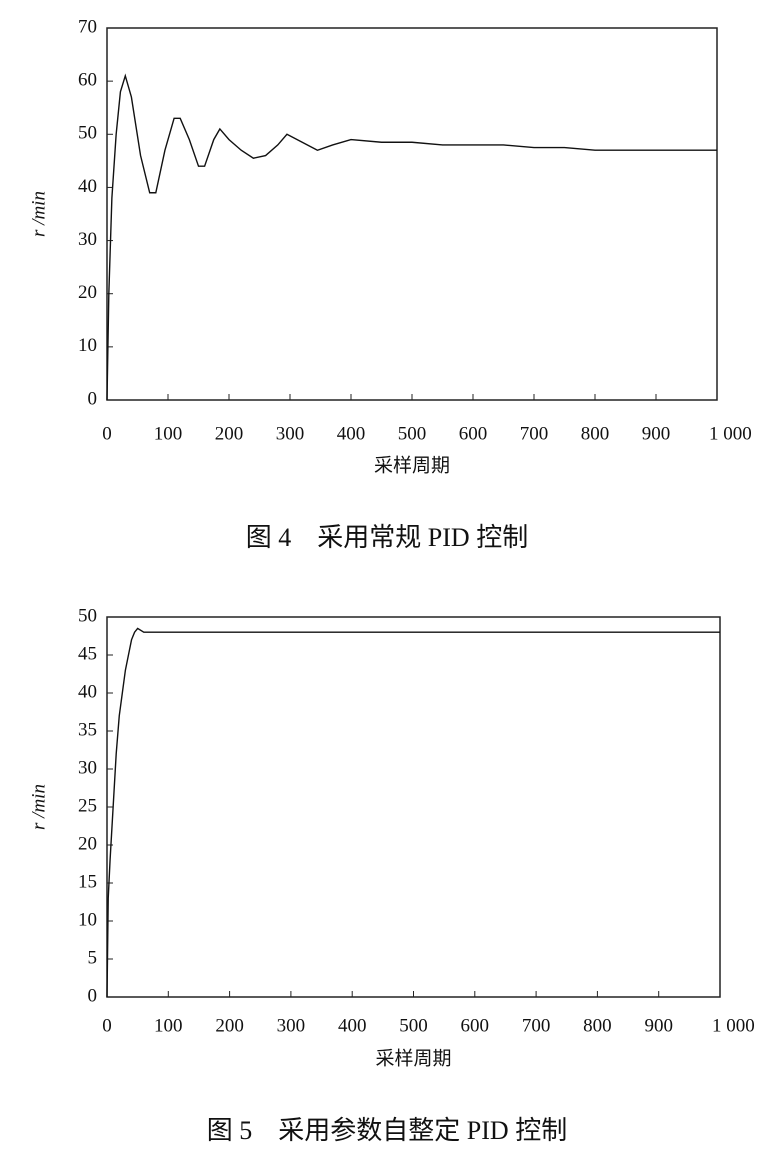 The image size is (775, 1160). I want to click on y-tick-label: 15, so click(87, 881).